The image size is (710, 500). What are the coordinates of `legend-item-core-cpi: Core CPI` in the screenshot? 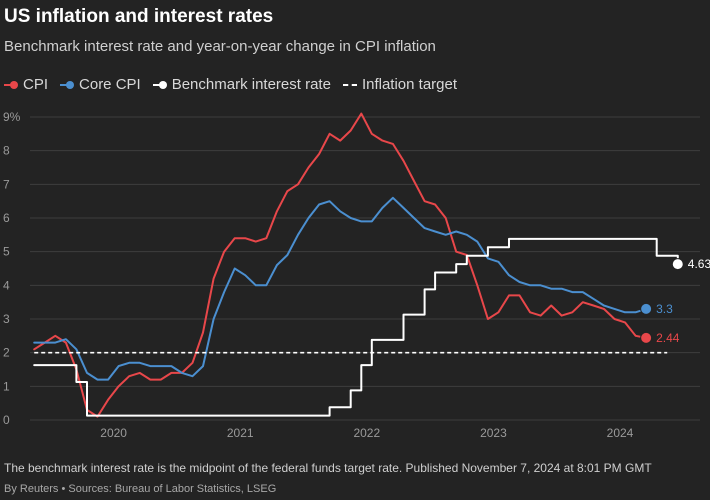 It's located at (100, 84).